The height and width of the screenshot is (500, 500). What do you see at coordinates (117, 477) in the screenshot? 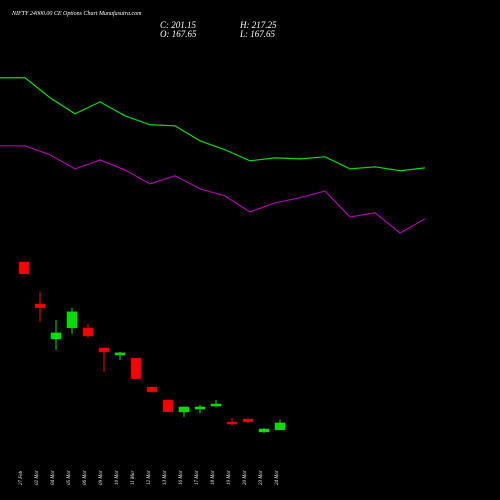
I see `x-tick-label: 10 Mar` at bounding box center [117, 477].